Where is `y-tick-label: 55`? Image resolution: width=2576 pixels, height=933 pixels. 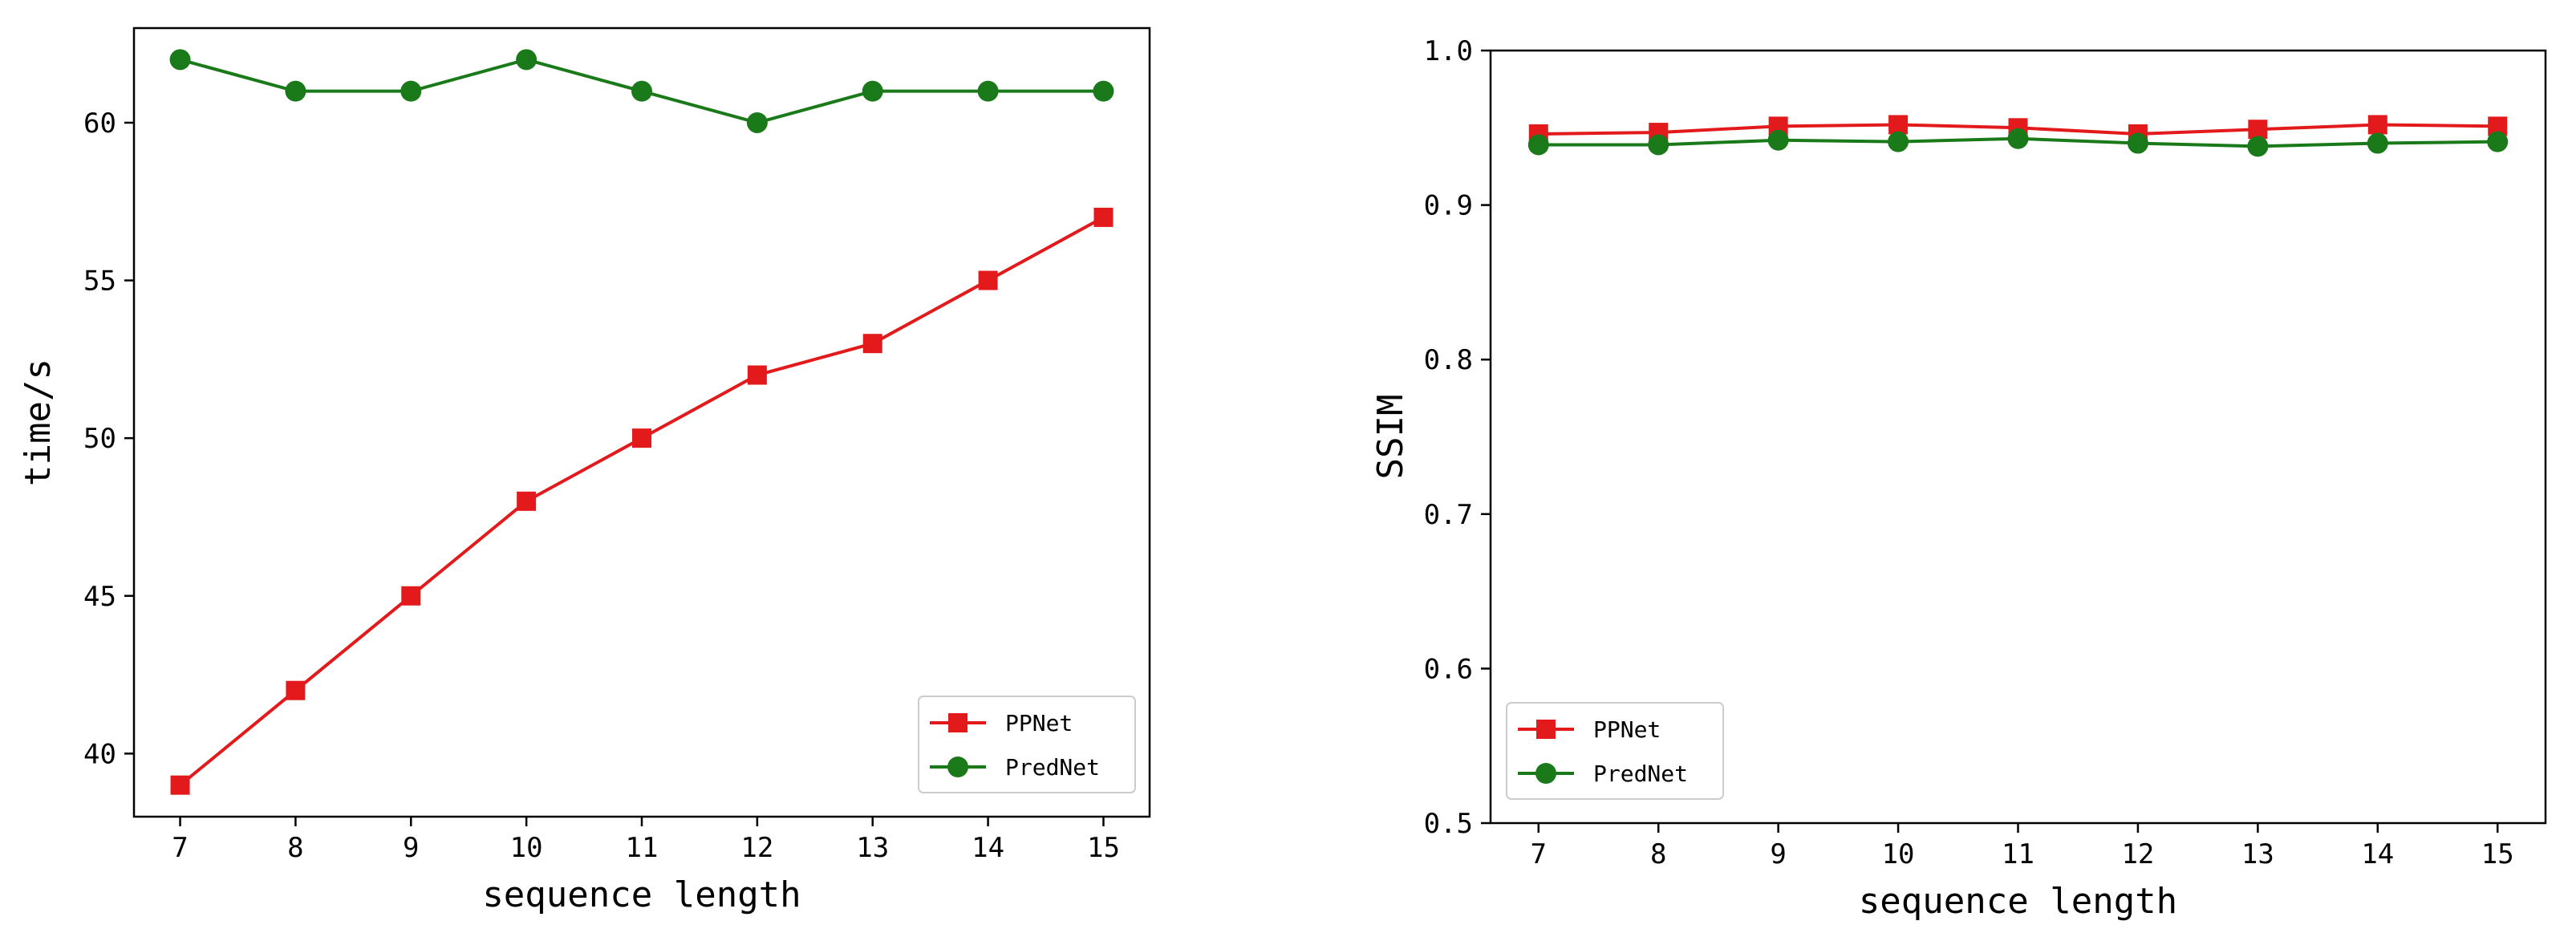 y-tick-label: 55 is located at coordinates (99, 282).